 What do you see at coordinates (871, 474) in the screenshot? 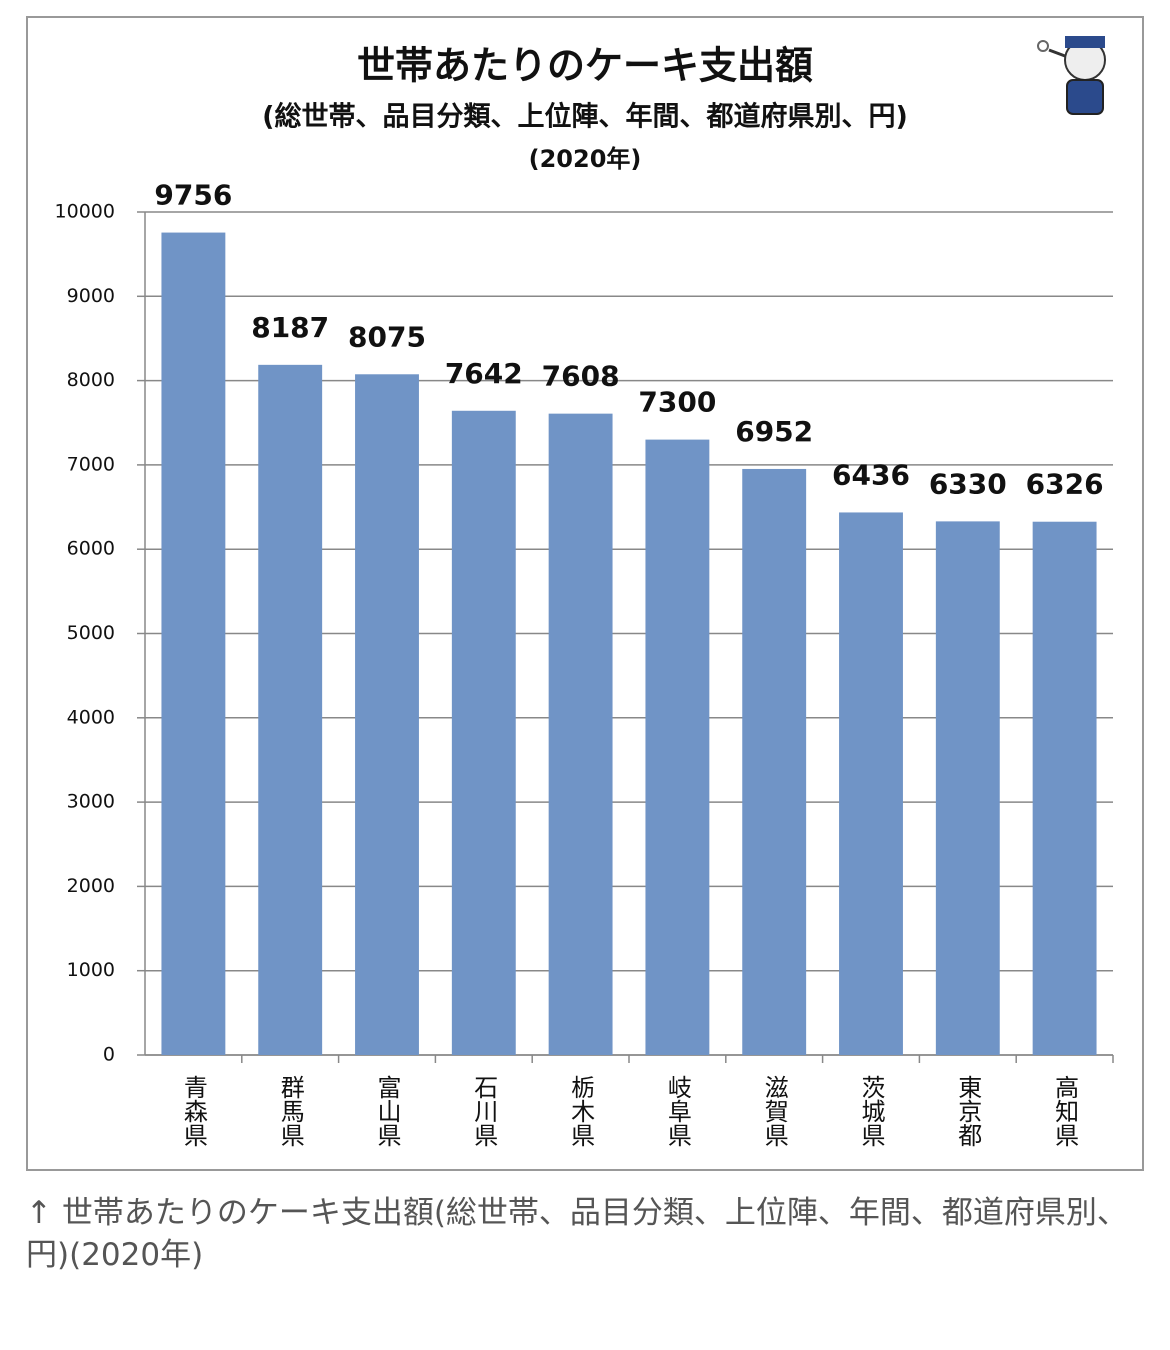
I see `value-label: 6436` at bounding box center [871, 474].